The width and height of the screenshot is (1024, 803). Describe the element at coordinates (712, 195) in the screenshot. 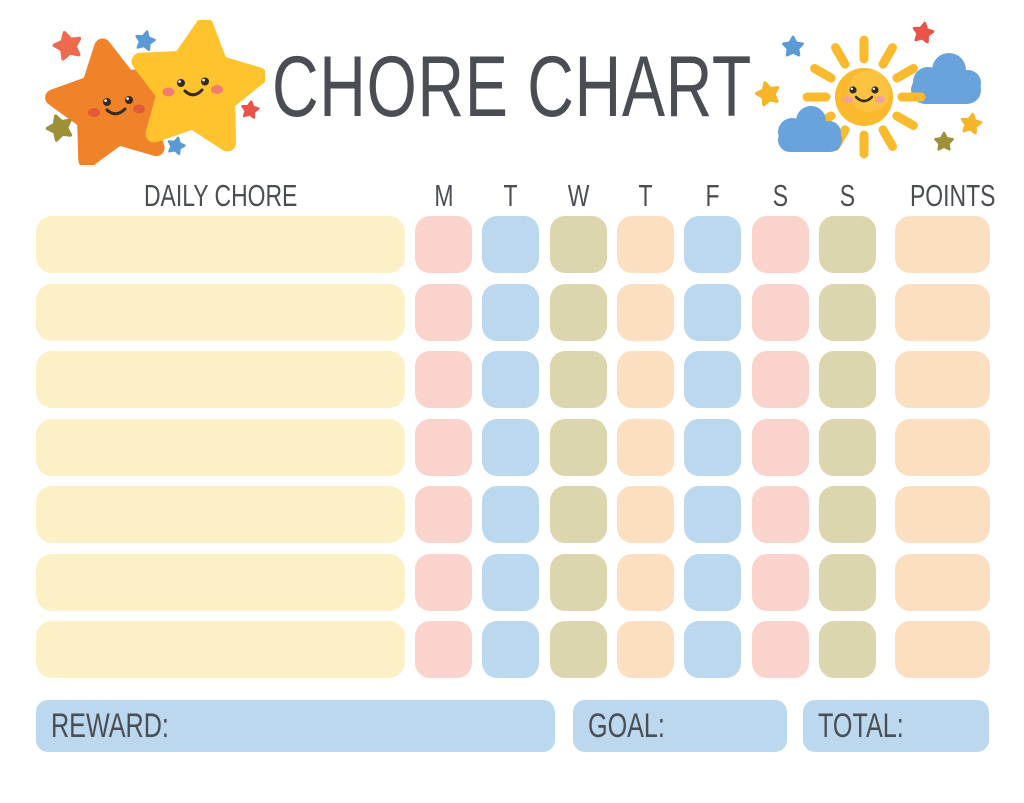

I see `column-header-friday: F` at that location.